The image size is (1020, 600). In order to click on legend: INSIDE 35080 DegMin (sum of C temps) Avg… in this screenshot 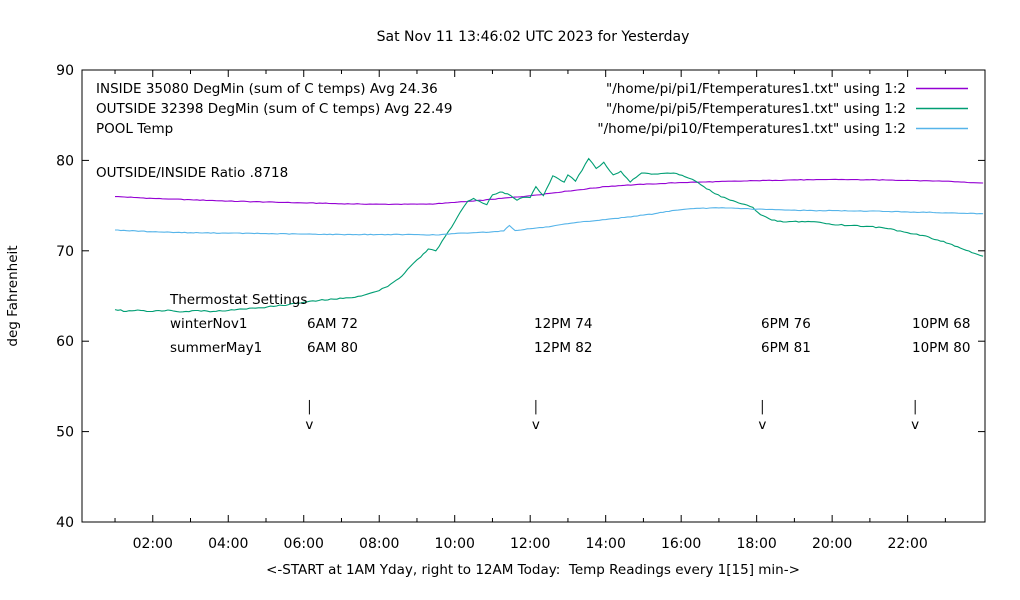, I will do `click(532, 109)`.